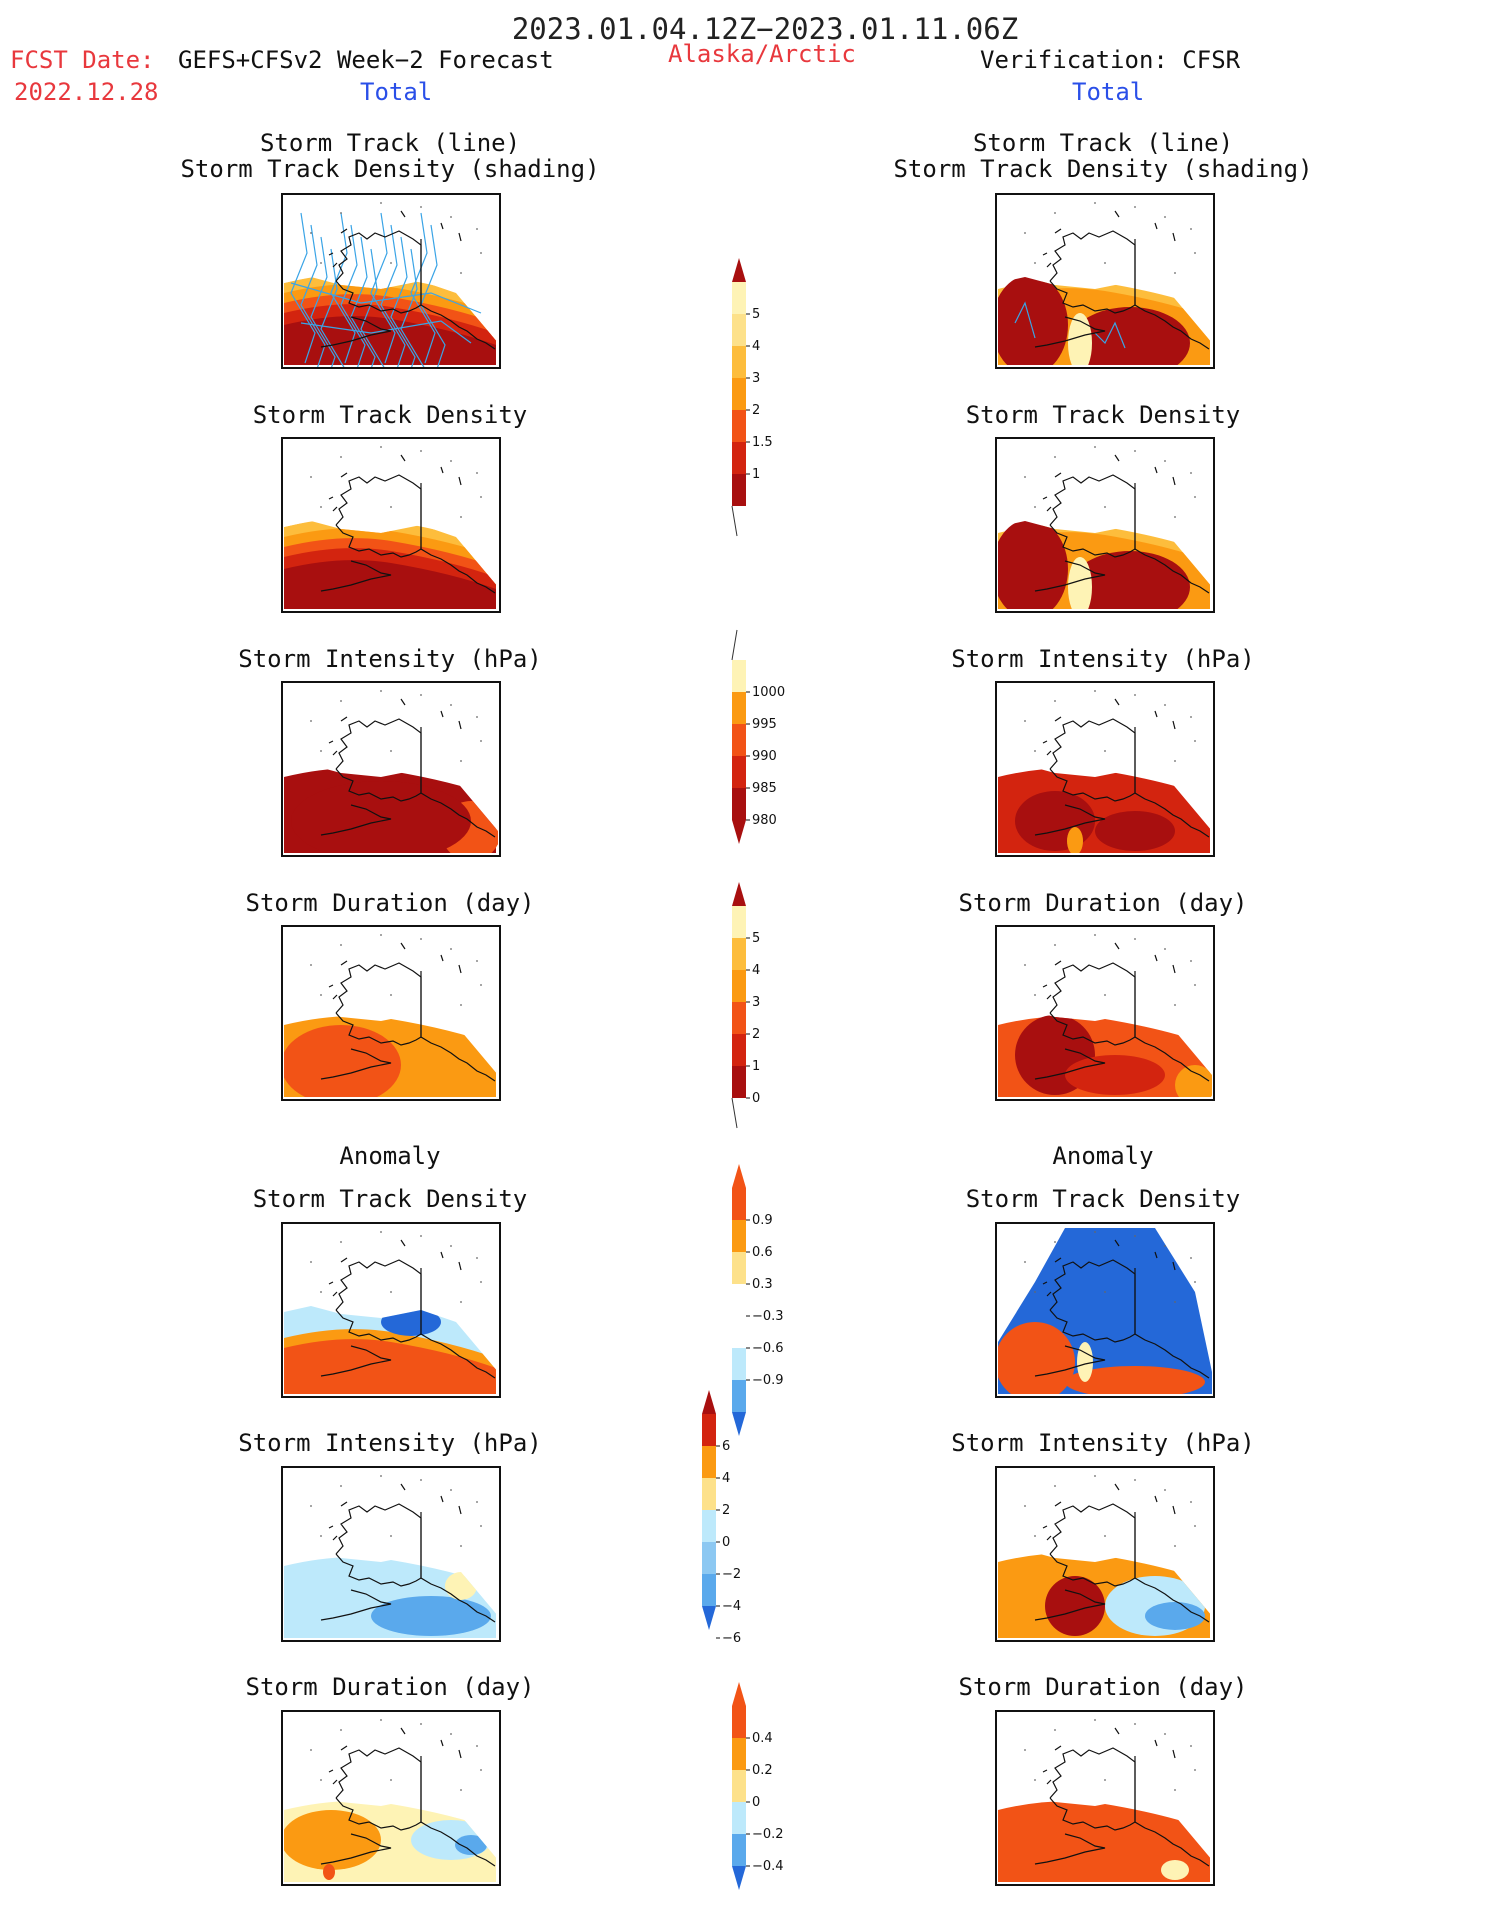  I want to click on left-duration-title: Storm Duration (day), so click(390, 903).